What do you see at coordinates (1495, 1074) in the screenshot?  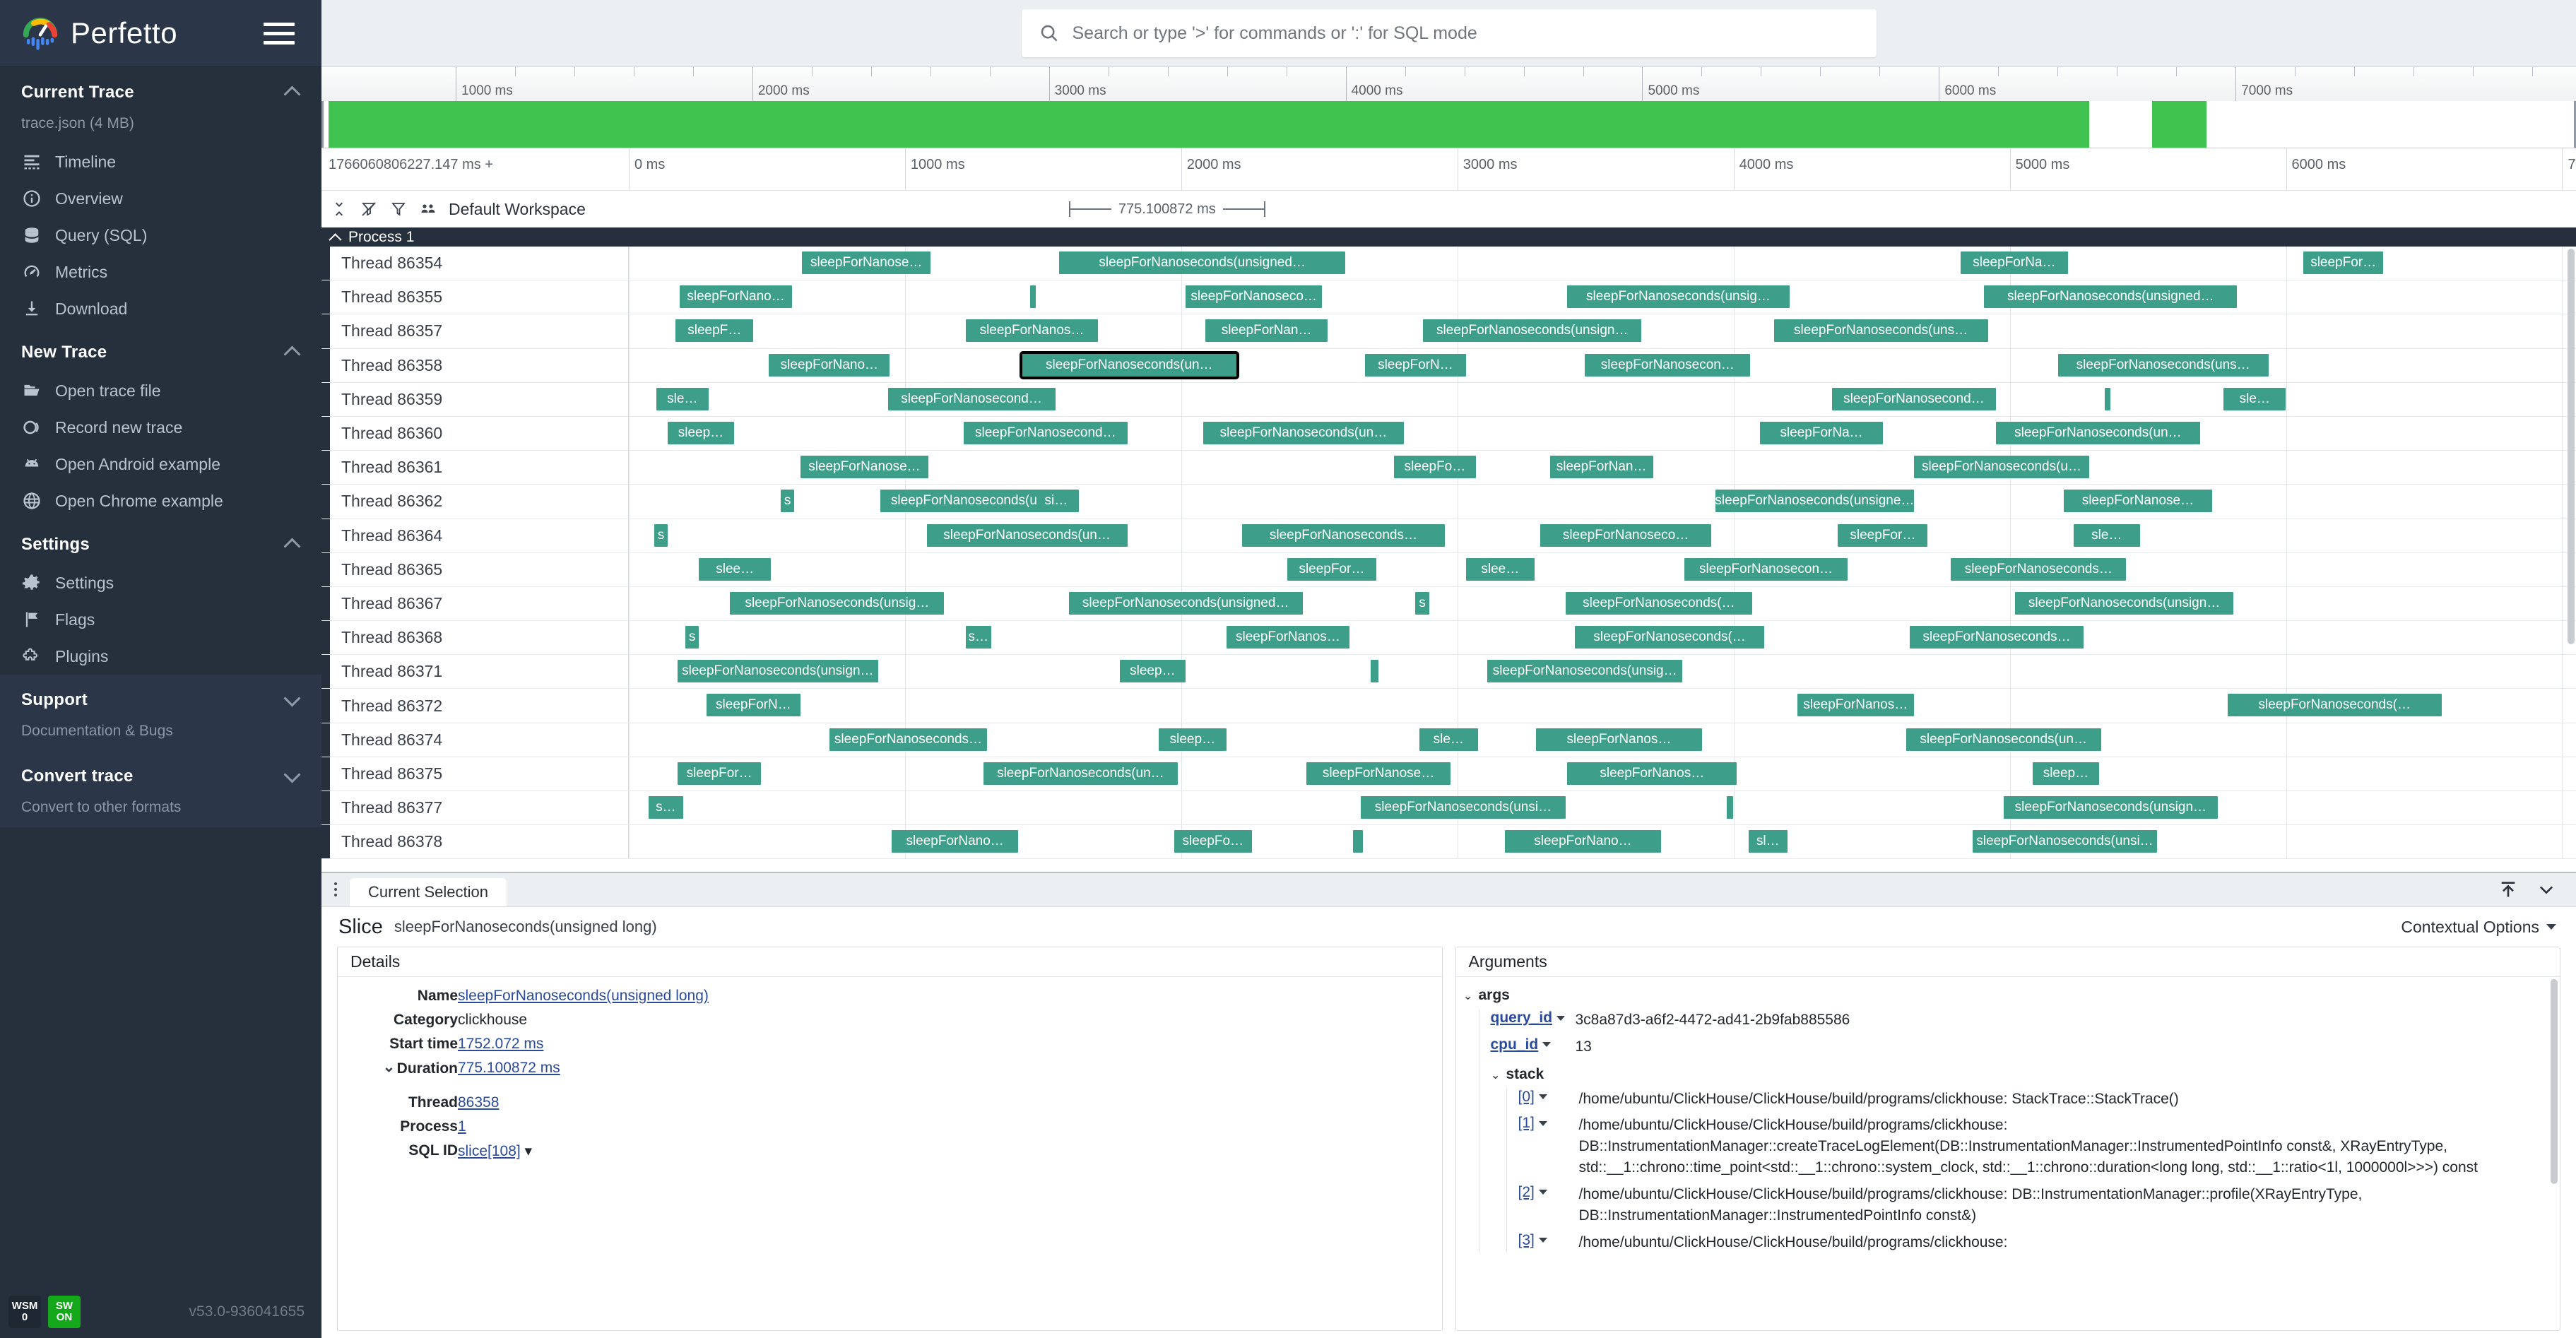 I see `chevron-down-icon: ⌄` at bounding box center [1495, 1074].